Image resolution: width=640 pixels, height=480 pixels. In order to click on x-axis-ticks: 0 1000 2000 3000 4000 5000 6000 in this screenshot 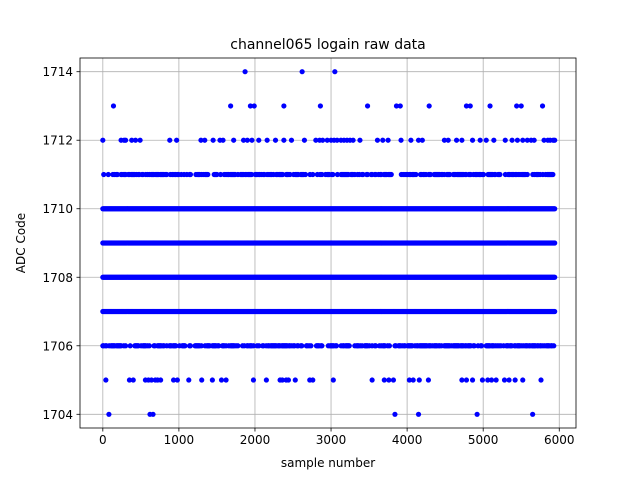, I will do `click(337, 437)`.